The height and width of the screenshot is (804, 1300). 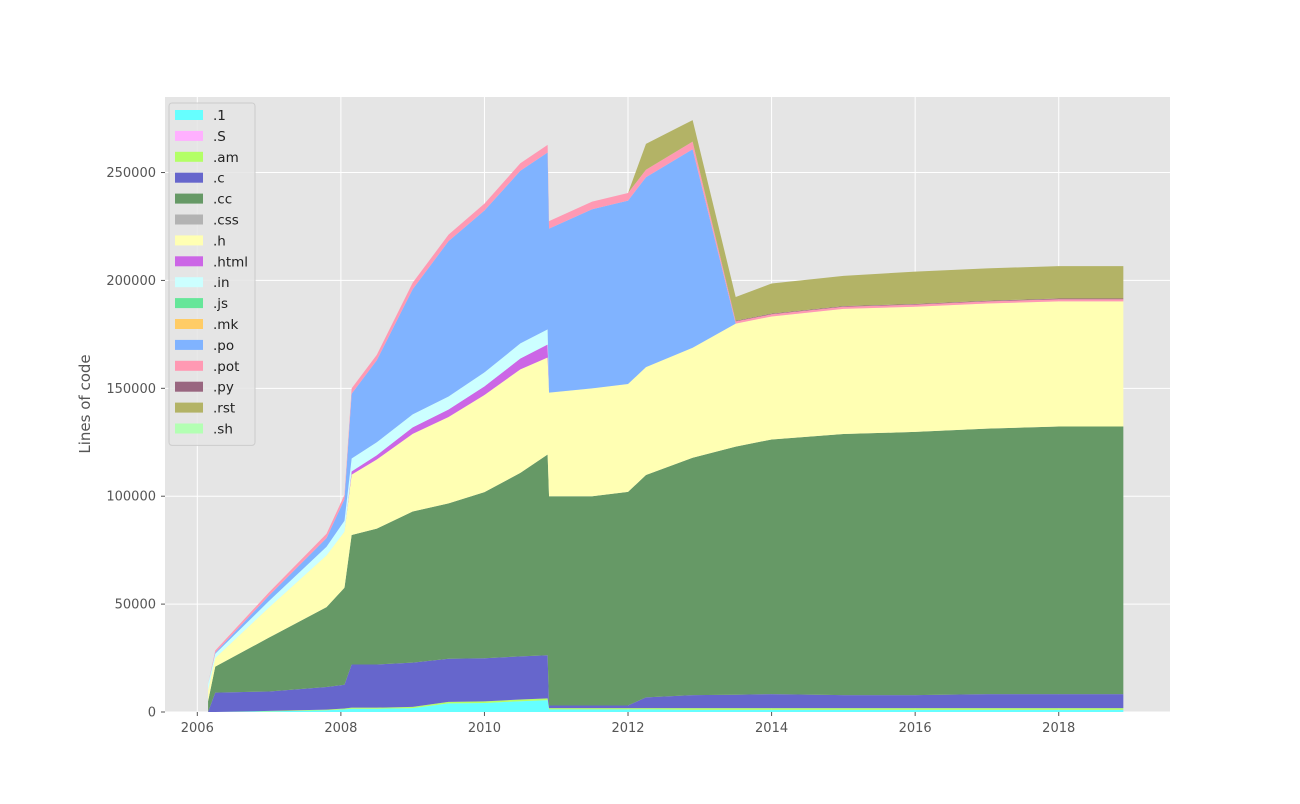 I want to click on legend-swatch-s, so click(x=189, y=135).